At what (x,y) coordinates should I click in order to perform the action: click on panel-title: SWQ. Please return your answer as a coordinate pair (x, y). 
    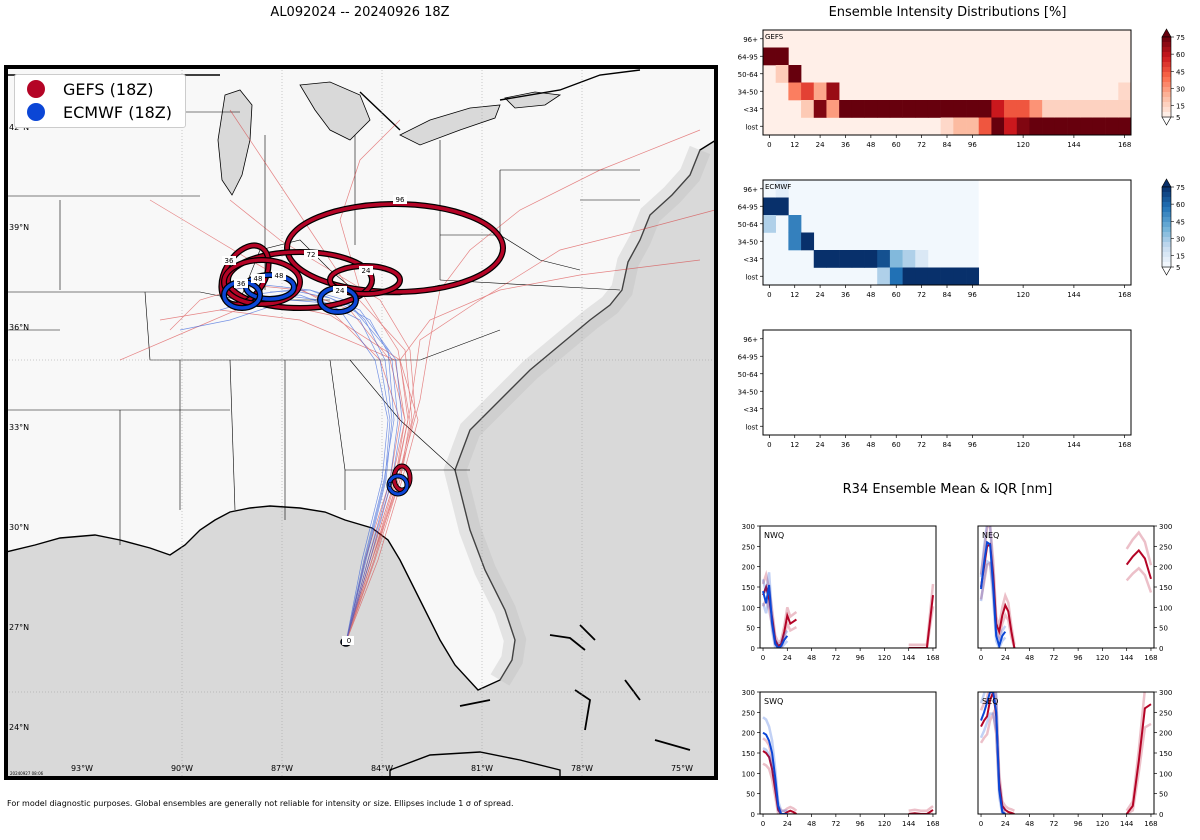
    Looking at the image, I should click on (773, 701).